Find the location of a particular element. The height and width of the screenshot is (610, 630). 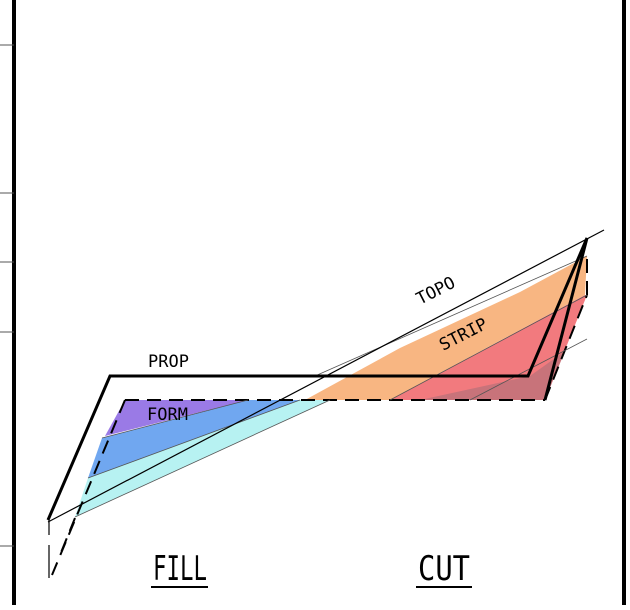

cut-right-dashed-line is located at coordinates (566, 347).